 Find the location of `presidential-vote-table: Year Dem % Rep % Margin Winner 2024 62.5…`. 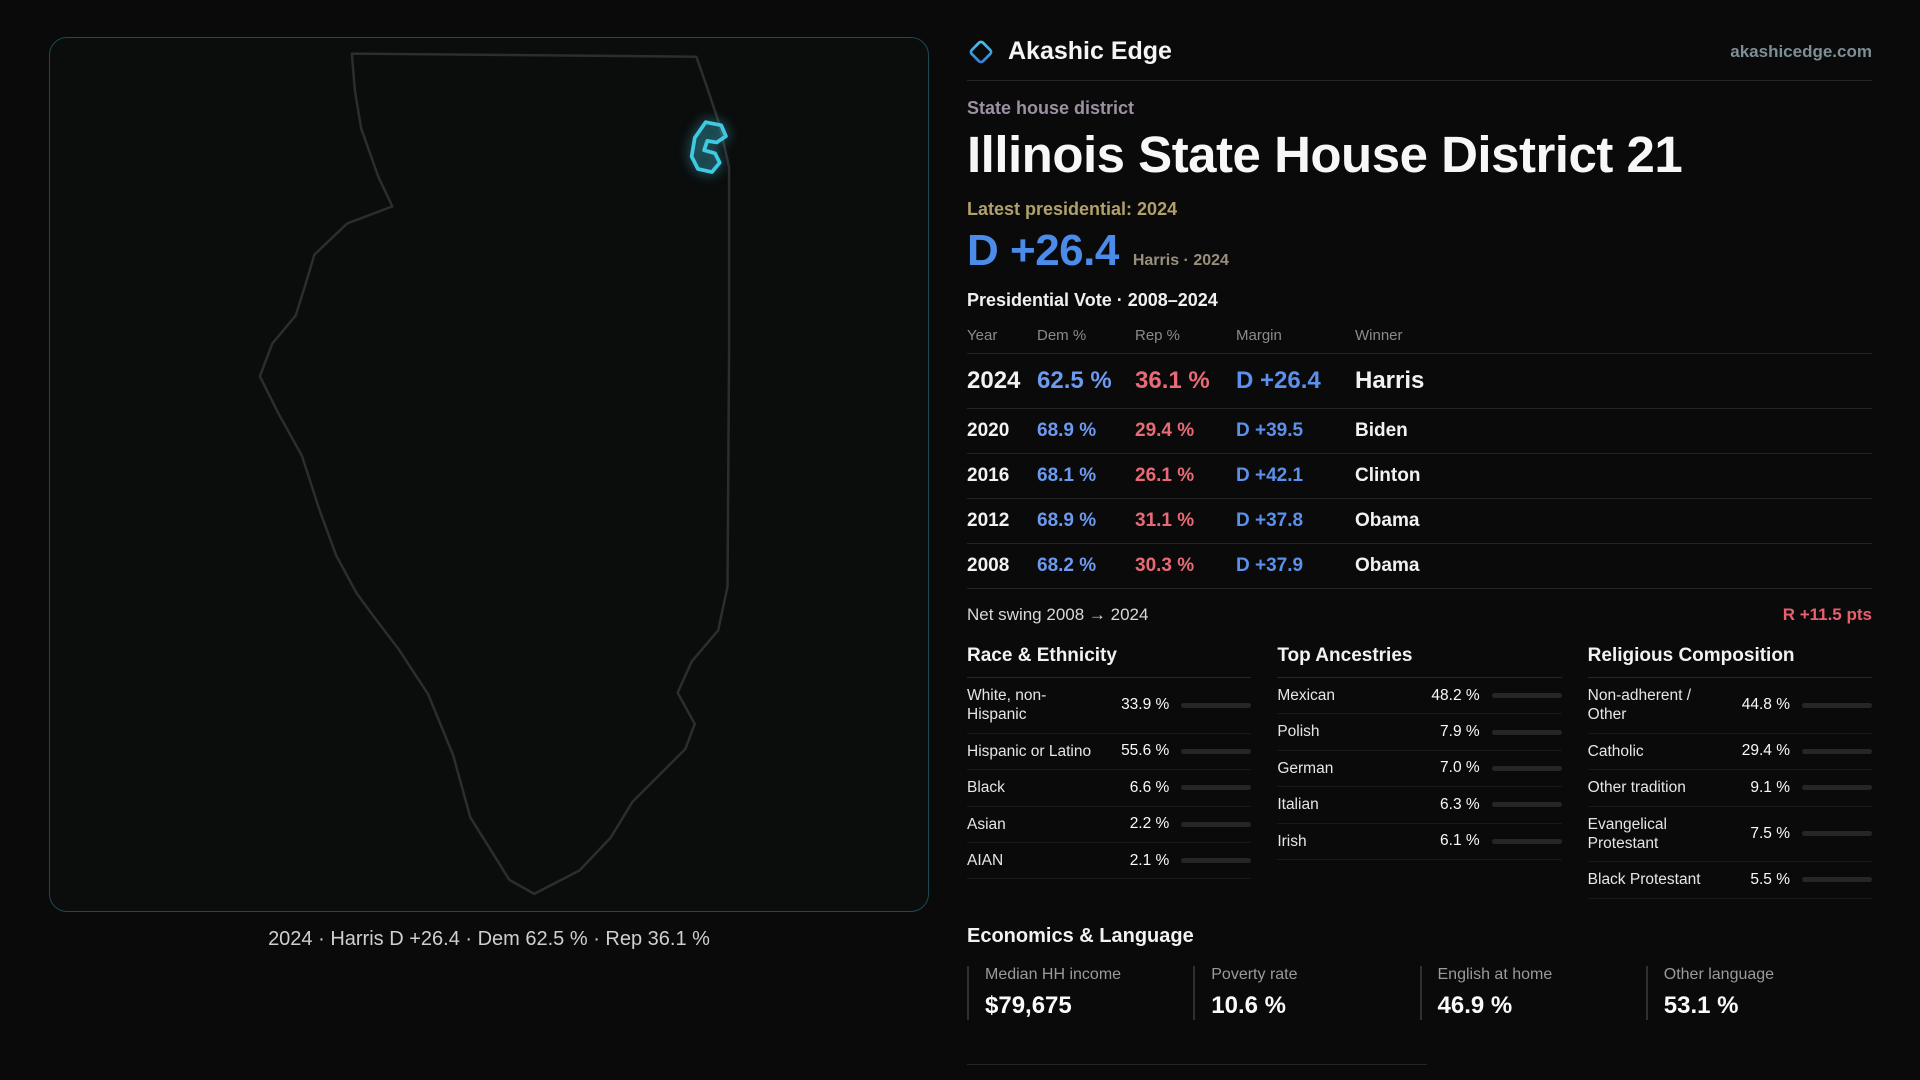

presidential-vote-table: Year Dem % Rep % Margin Winner 2024 62.5… is located at coordinates (1419, 455).